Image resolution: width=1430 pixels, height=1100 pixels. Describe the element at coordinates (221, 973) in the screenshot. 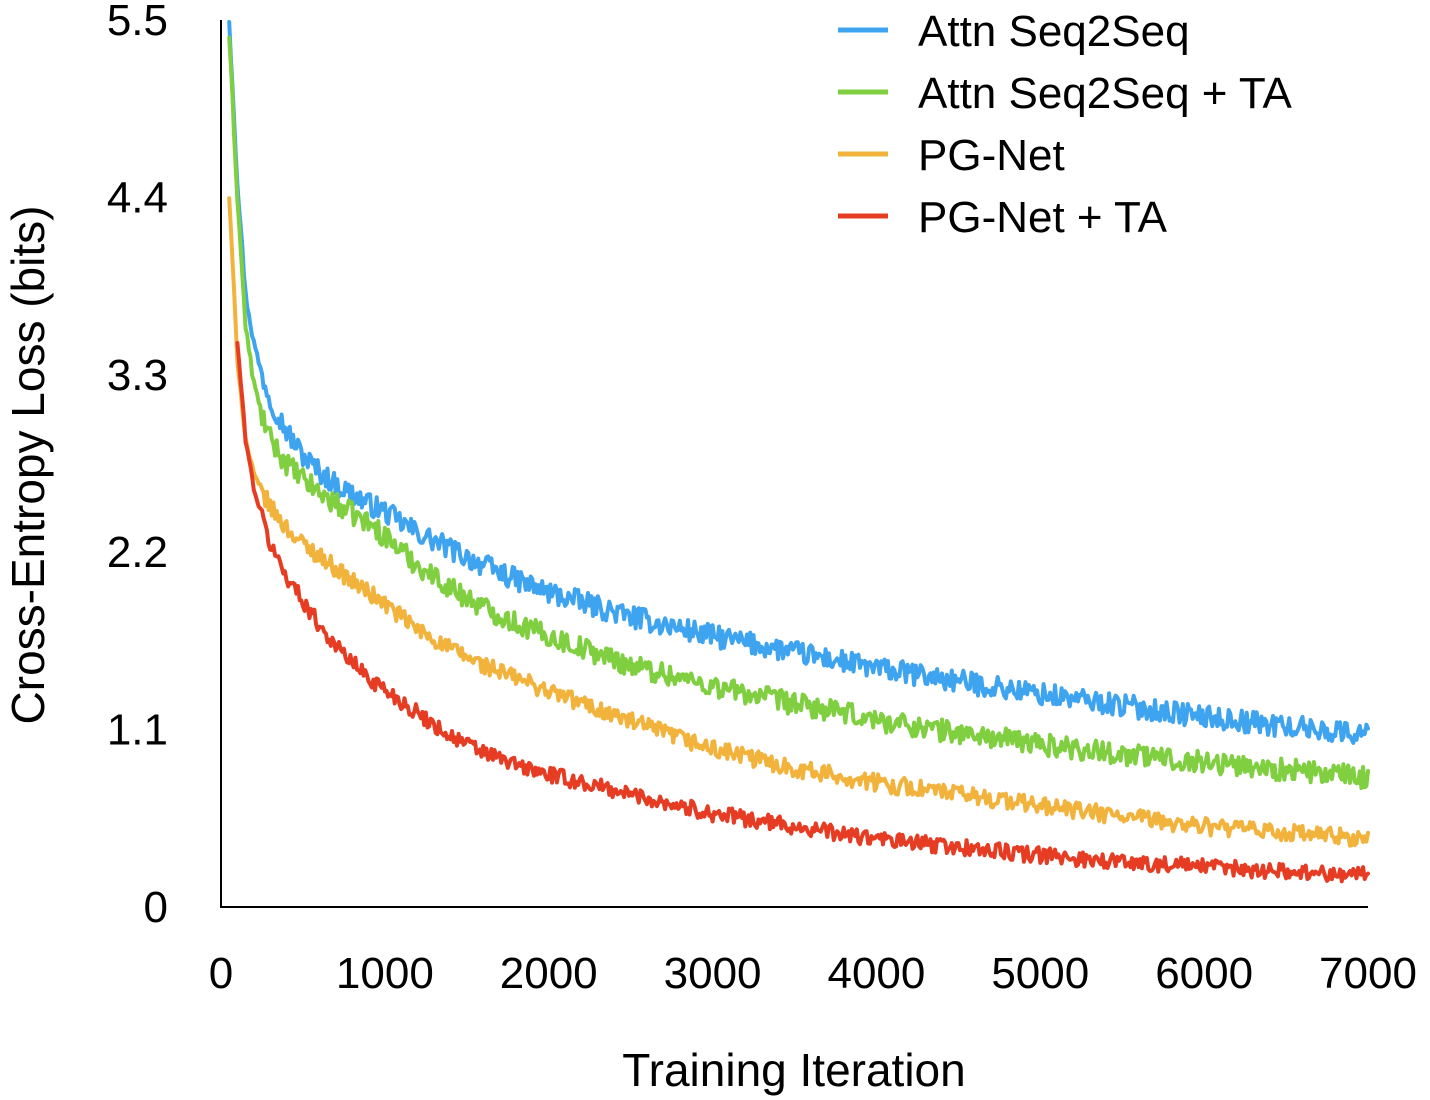

I see `x-tick-label: 0` at that location.